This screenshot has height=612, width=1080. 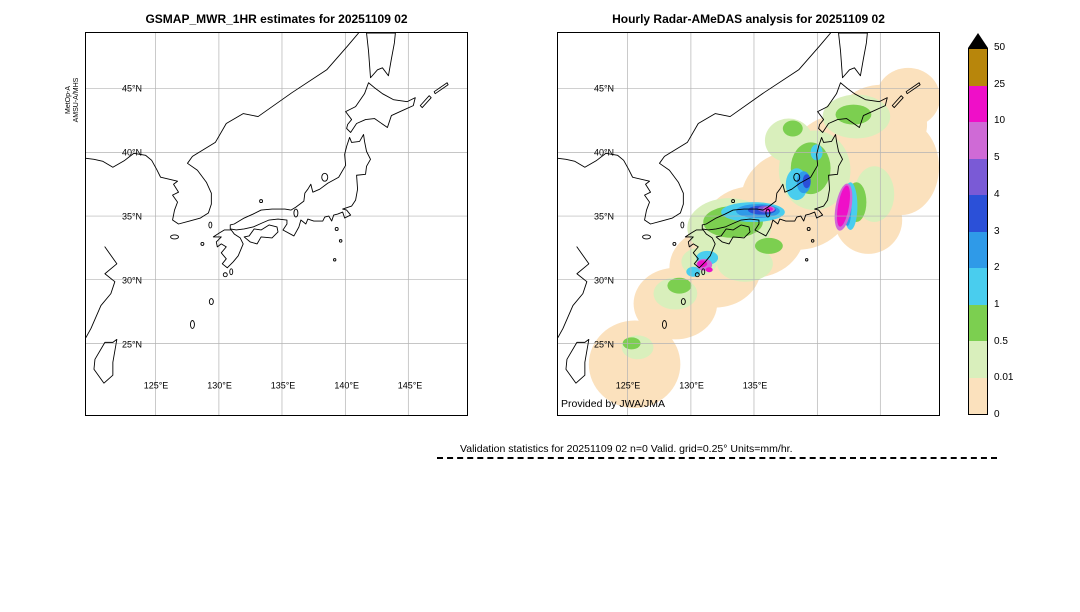 What do you see at coordinates (1000, 121) in the screenshot?
I see `colorbar-tick-label: 10` at bounding box center [1000, 121].